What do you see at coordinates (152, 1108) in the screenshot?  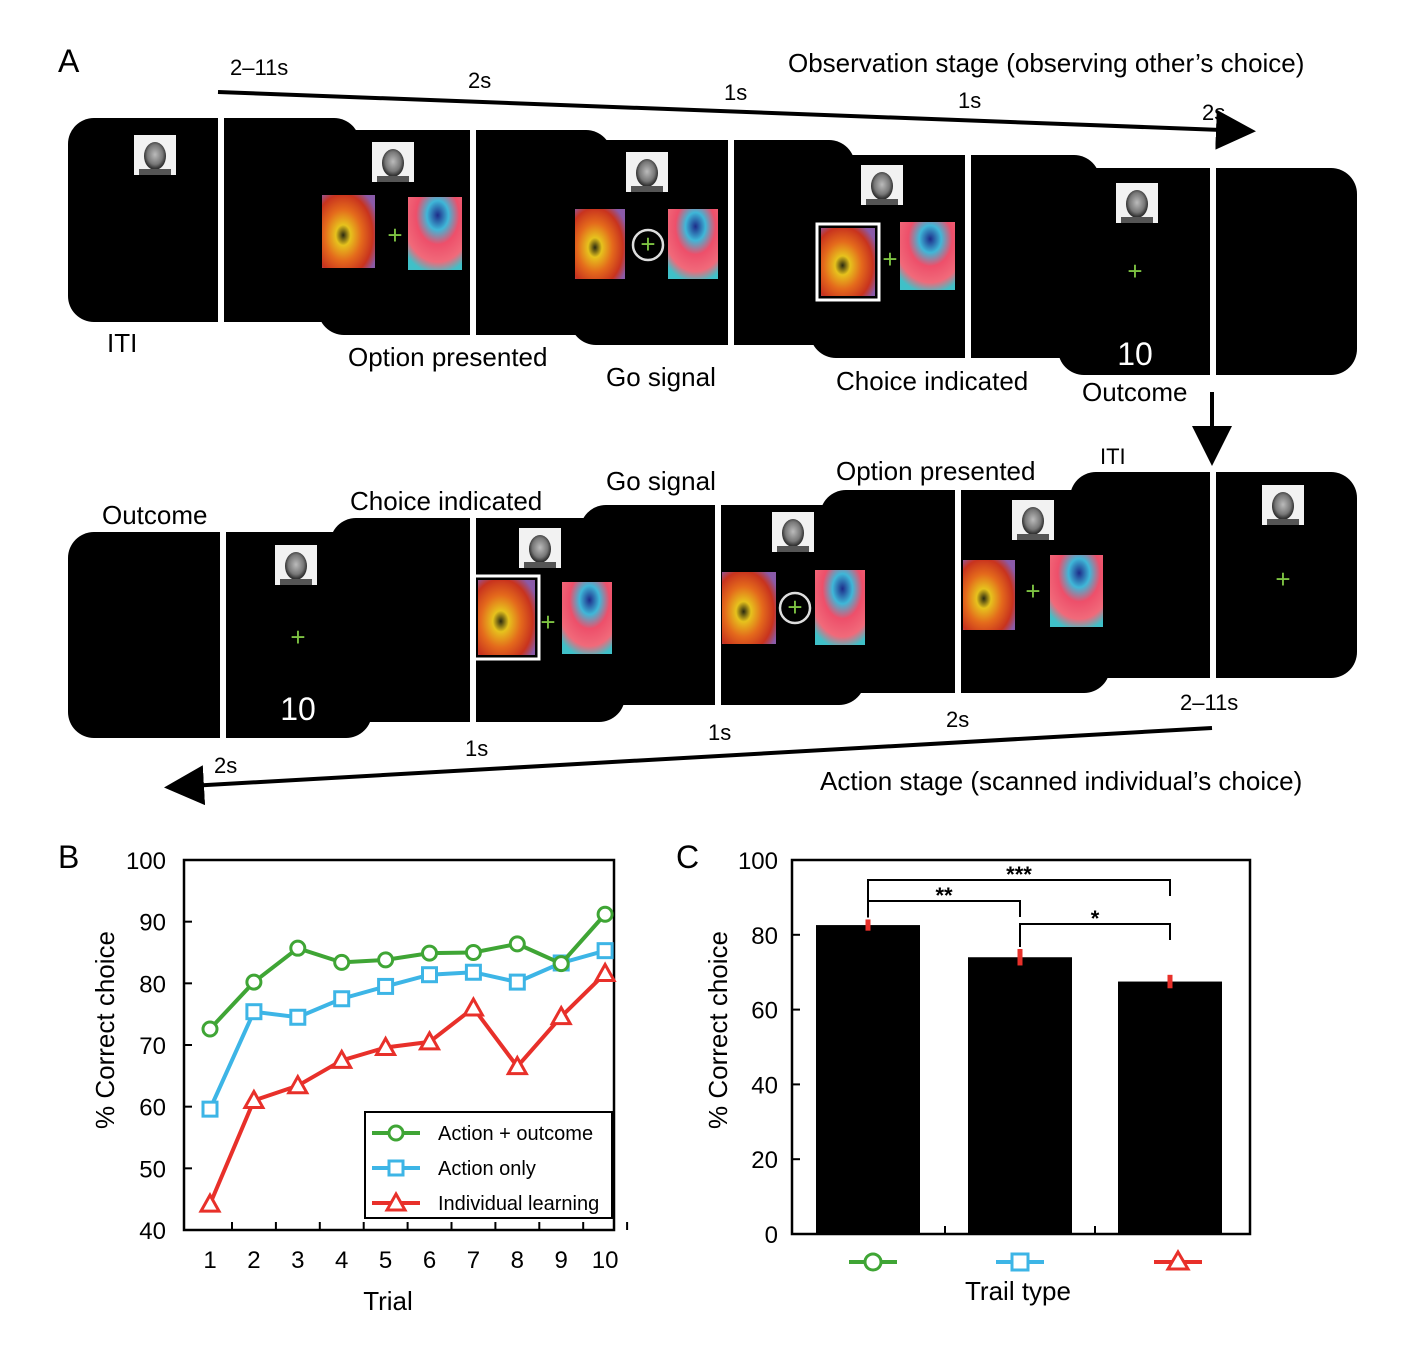 I see `chart-b-ytick-label: 60` at bounding box center [152, 1108].